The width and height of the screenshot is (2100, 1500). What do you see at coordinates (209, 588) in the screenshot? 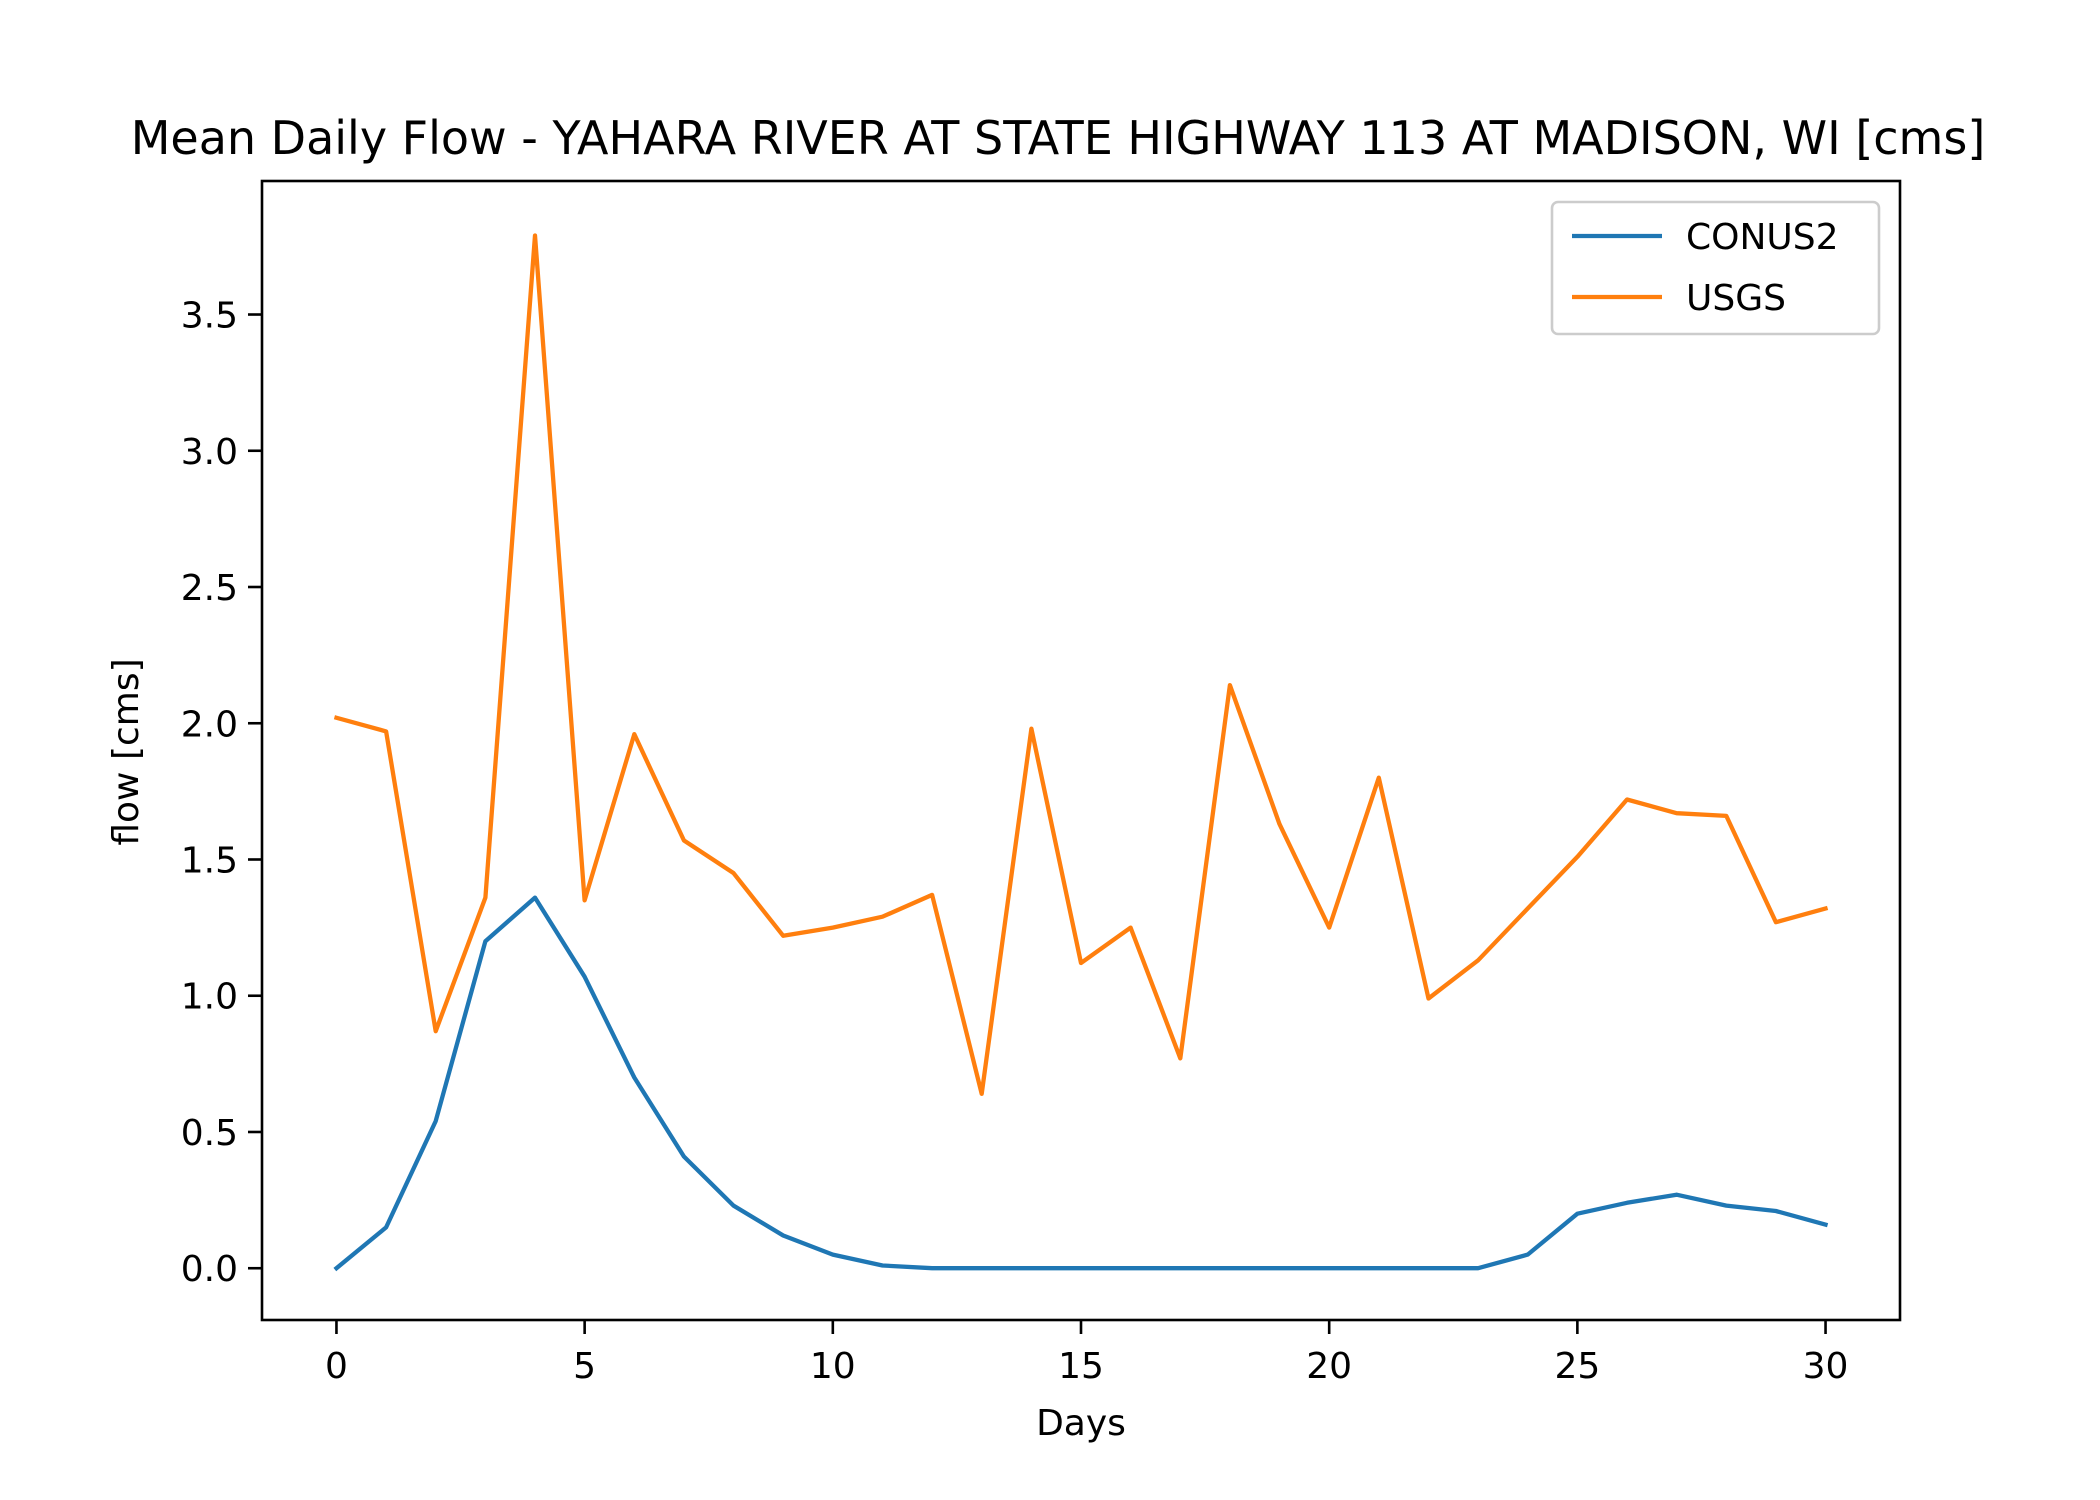
I see `y-tick-label: 2.5` at bounding box center [209, 588].